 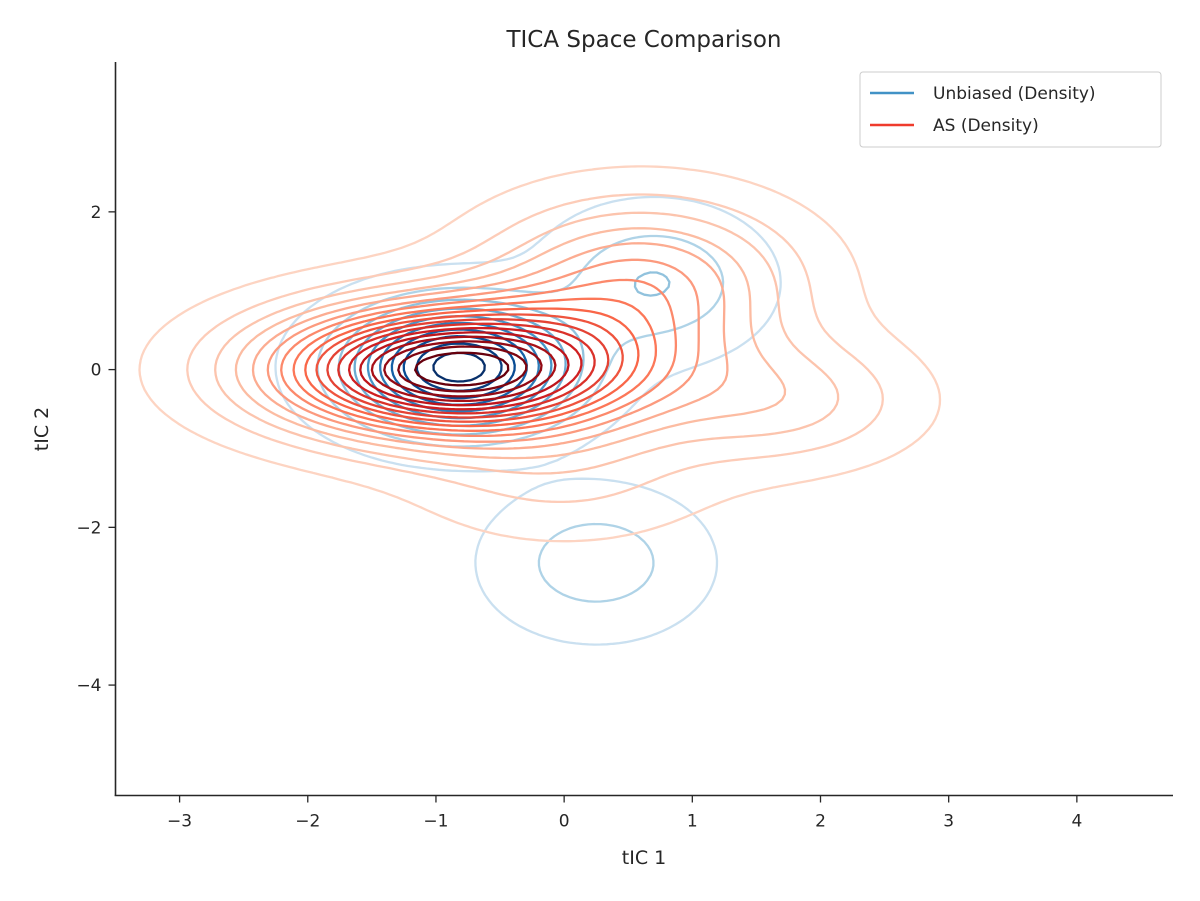 What do you see at coordinates (96, 213) in the screenshot?
I see `y-tick-label: 2` at bounding box center [96, 213].